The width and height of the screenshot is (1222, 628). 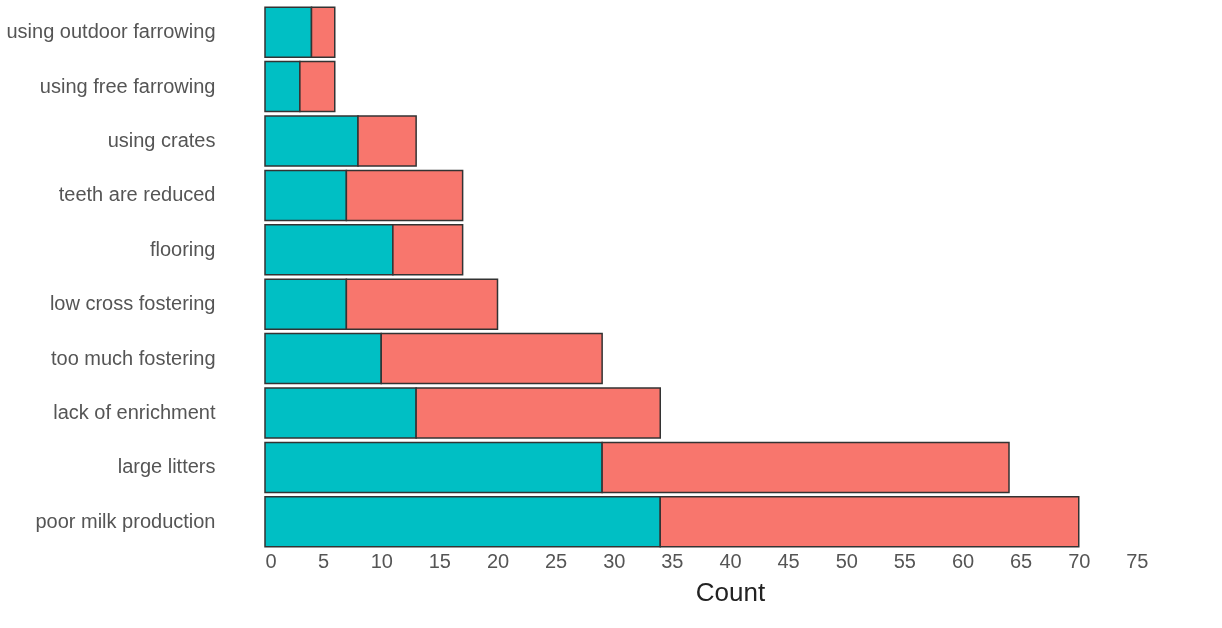 What do you see at coordinates (556, 560) in the screenshot?
I see `x-tick-label: 25` at bounding box center [556, 560].